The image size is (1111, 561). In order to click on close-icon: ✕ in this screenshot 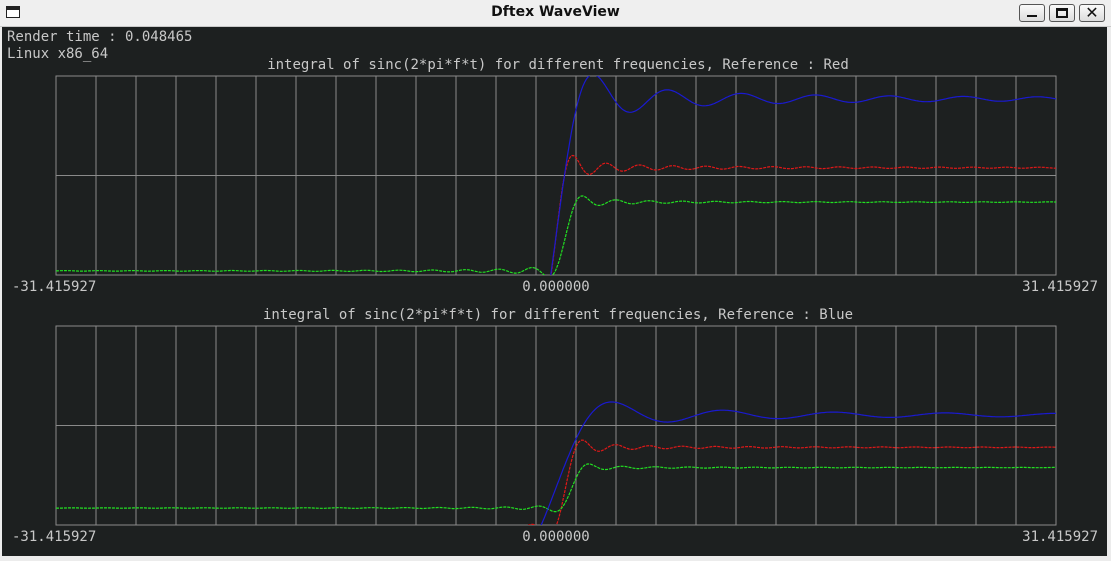, I will do `click(1092, 12)`.